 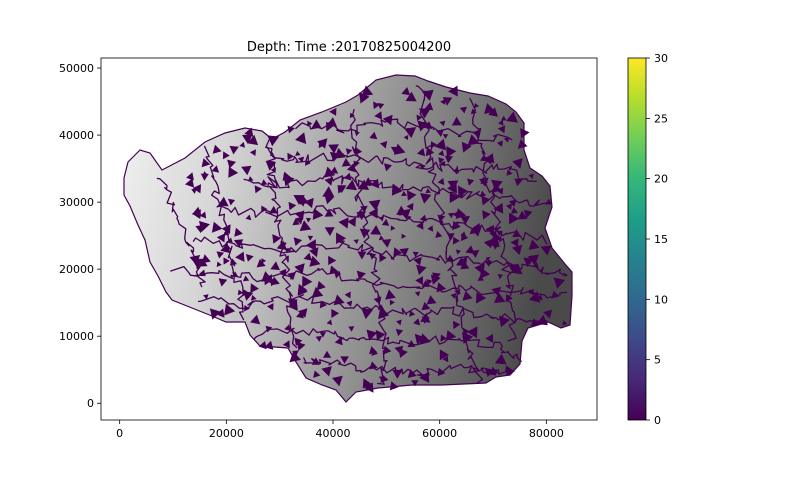 I want to click on colorbar-tick-label: 10, so click(x=661, y=299).